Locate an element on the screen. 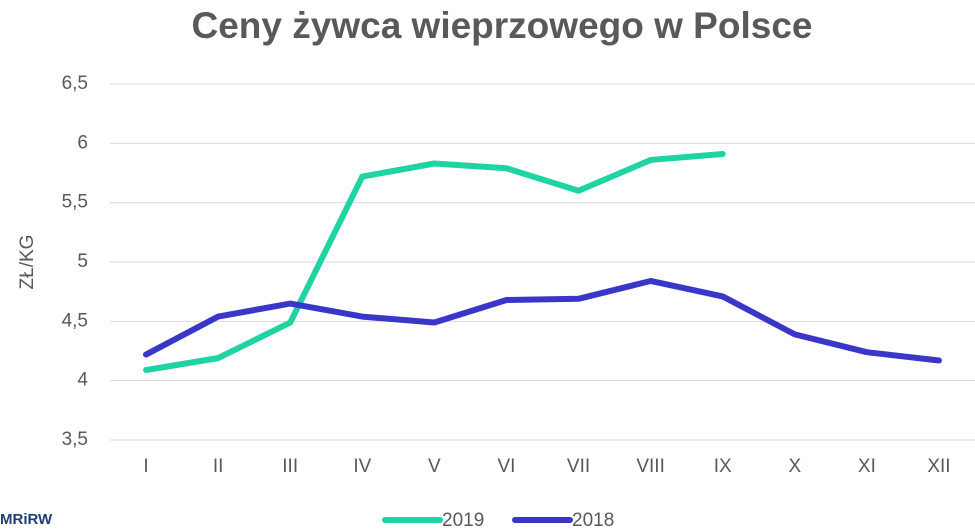 The image size is (975, 532). y-tick-label: 4,5 is located at coordinates (75, 320).